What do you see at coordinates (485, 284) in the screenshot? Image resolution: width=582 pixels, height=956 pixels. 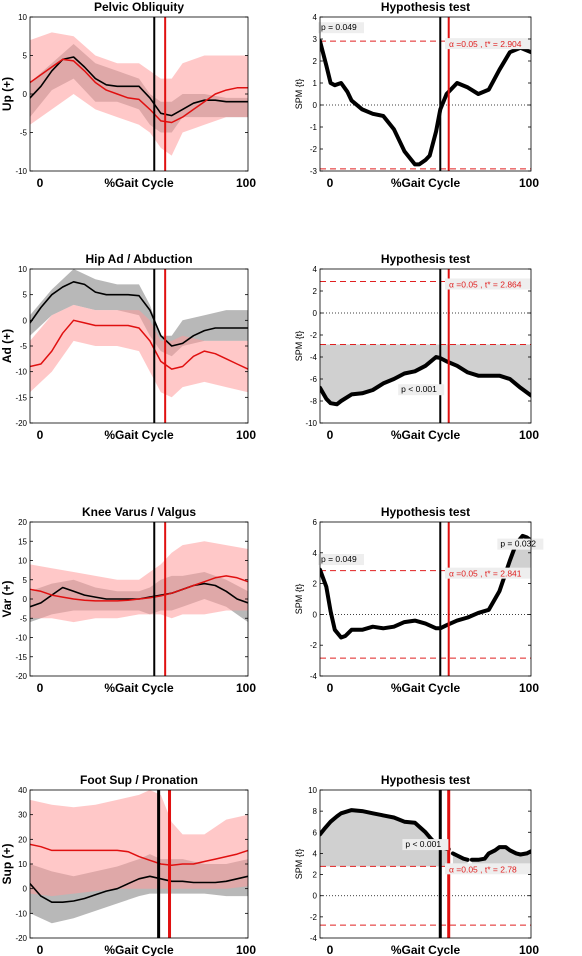 I see `alpha-threshold-label: α =0.05 , t* = 2.864` at bounding box center [485, 284].